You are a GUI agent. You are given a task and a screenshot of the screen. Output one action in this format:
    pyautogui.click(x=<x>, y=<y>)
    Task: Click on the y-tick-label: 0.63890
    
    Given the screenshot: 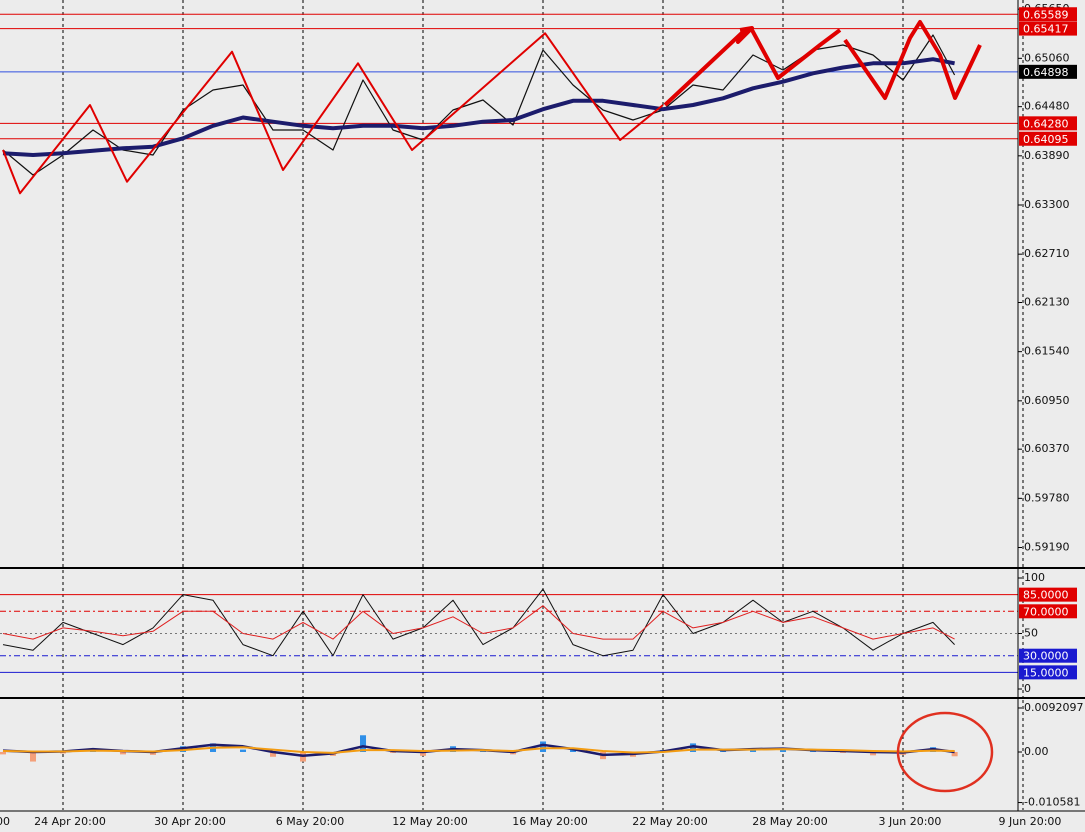 What is the action you would take?
    pyautogui.click(x=1047, y=155)
    